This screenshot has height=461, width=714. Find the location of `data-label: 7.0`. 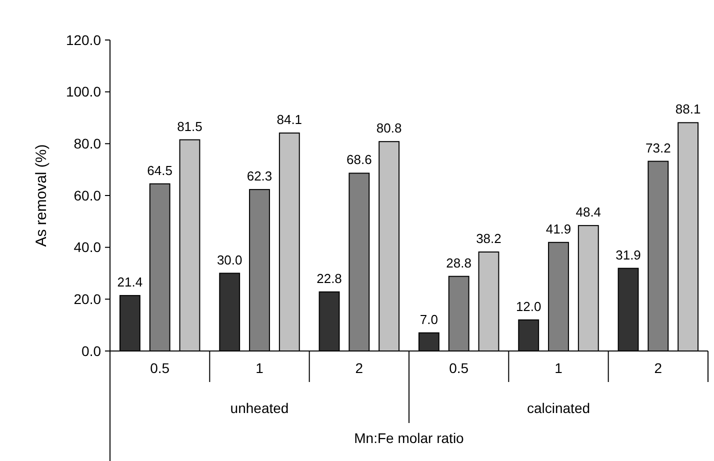

data-label: 7.0 is located at coordinates (429, 319).